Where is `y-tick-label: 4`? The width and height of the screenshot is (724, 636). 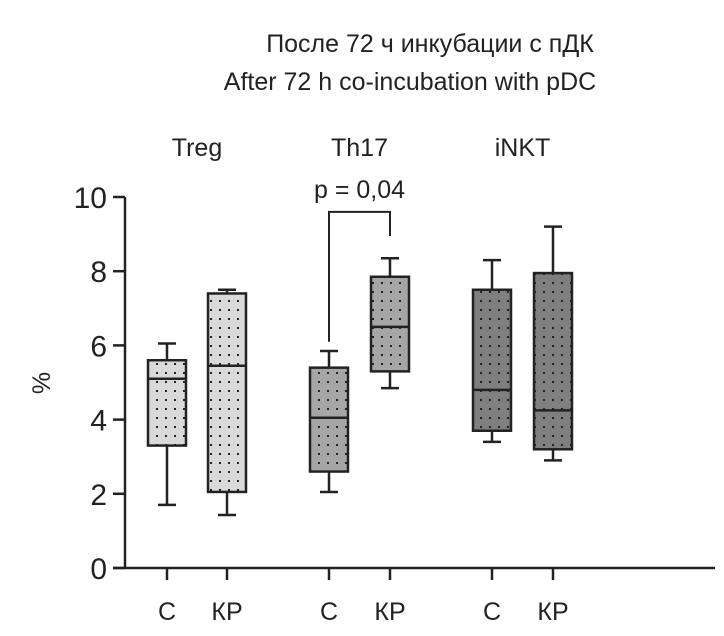 y-tick-label: 4 is located at coordinates (98, 421).